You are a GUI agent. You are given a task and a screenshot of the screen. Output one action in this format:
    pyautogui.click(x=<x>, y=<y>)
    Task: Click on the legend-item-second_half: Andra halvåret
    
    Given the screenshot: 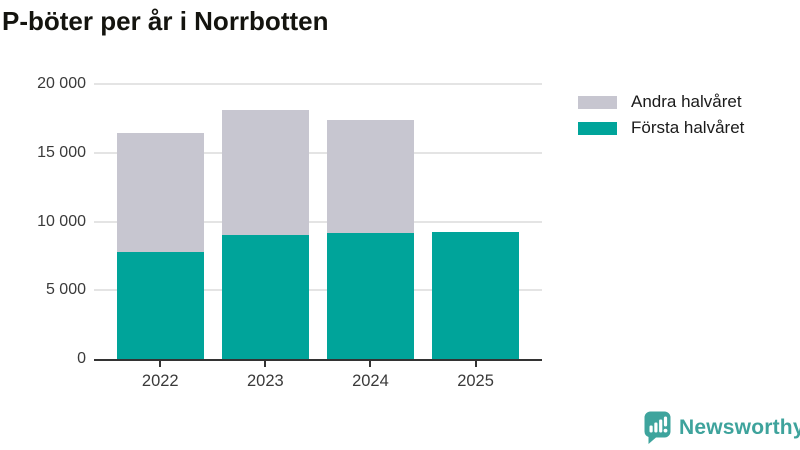 What is the action you would take?
    pyautogui.click(x=661, y=101)
    